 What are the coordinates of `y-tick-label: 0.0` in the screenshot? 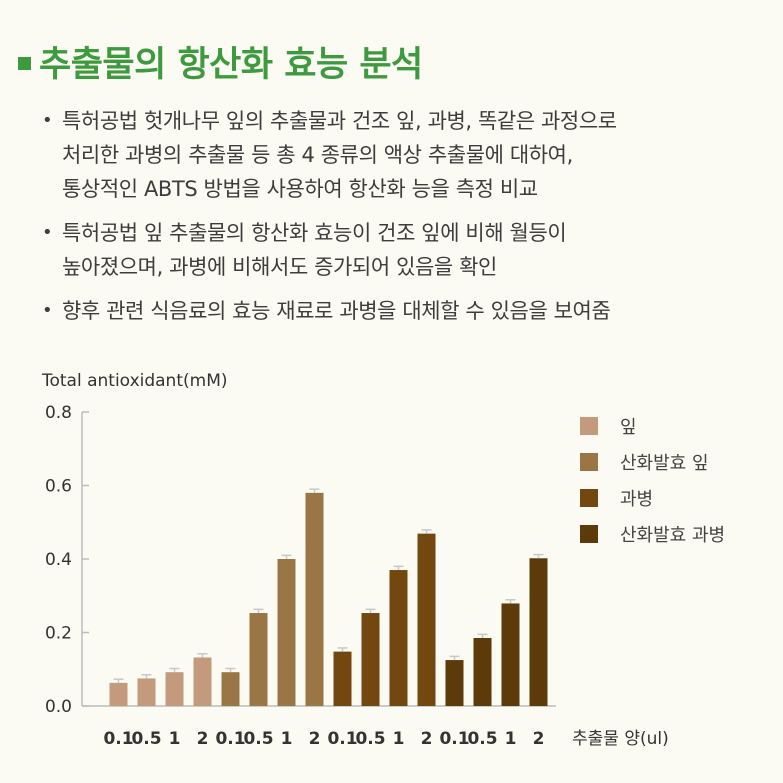 It's located at (58, 707).